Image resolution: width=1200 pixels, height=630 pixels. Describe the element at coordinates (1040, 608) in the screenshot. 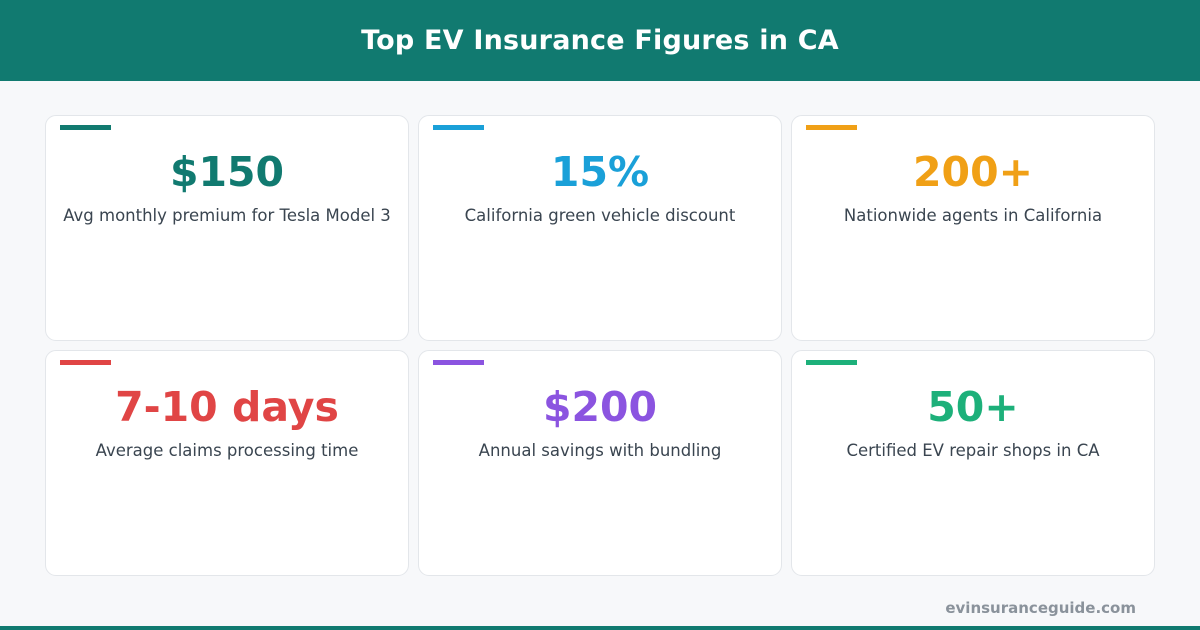

I see `site-url: evinsuranceguide.com` at that location.